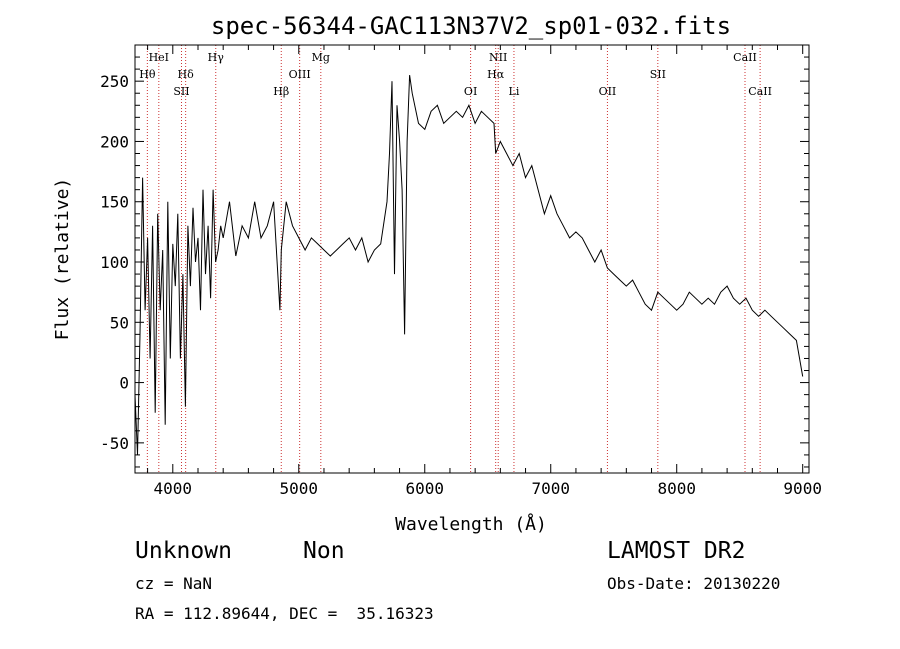  I want to click on coordinates: RA = 112.89644, DEC = 35.16323, so click(284, 613).